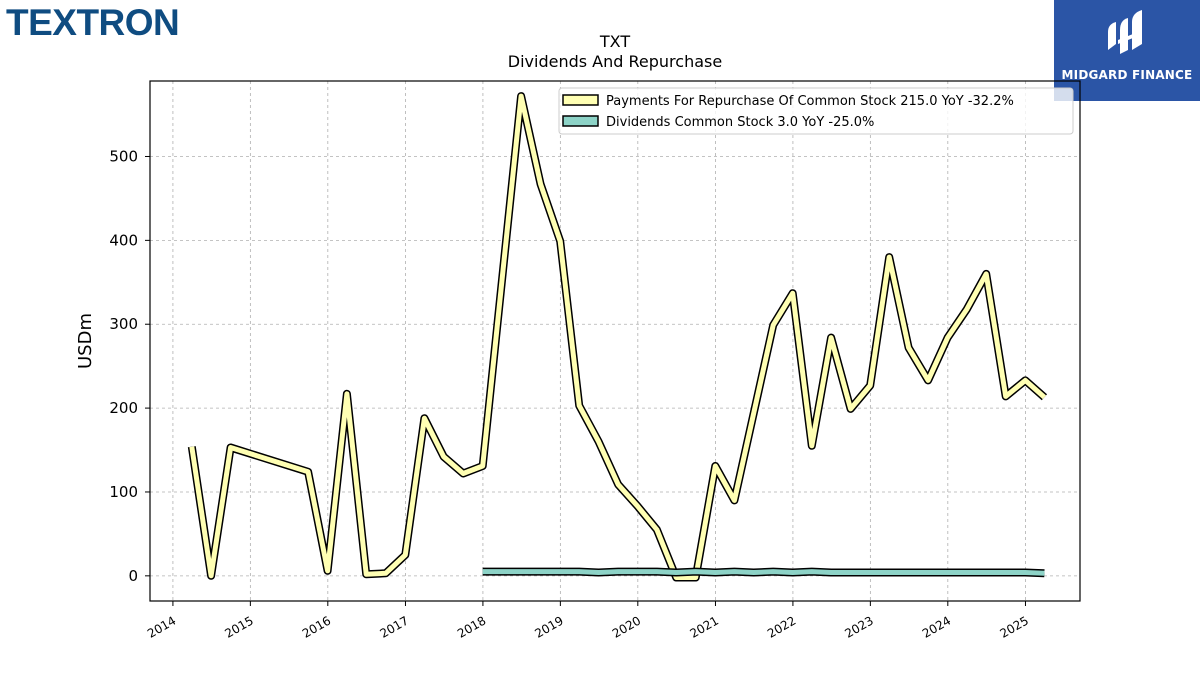  What do you see at coordinates (161, 626) in the screenshot?
I see `x-tick-label: 2014` at bounding box center [161, 626].